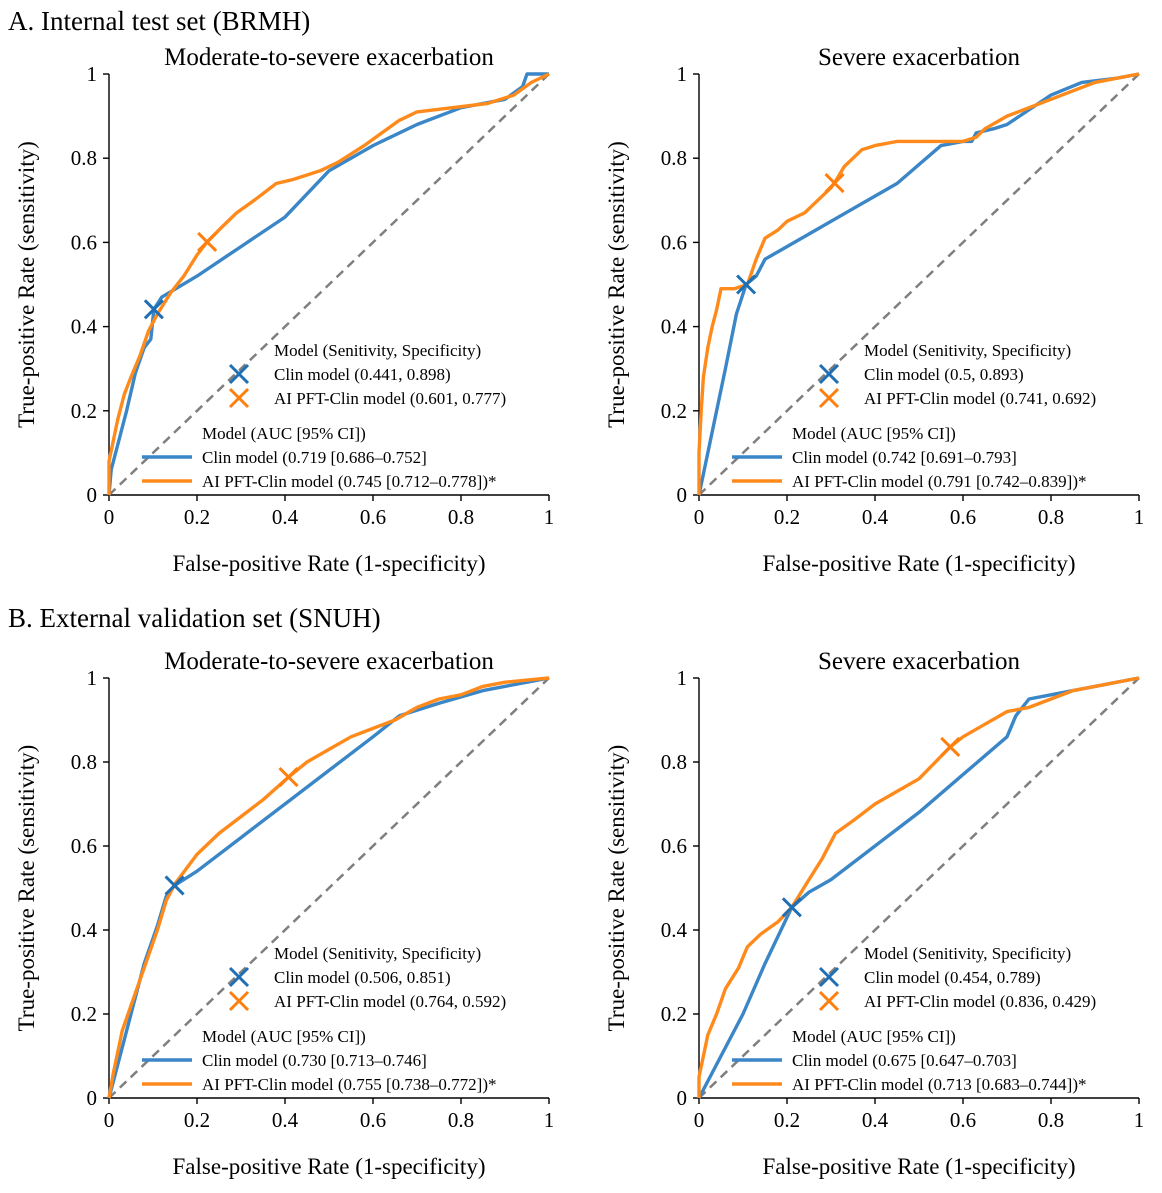 This screenshot has height=1193, width=1162. I want to click on line-legend-label: AI PFT-Clin model (0.745 [0.712–0.778])*, so click(349, 481).